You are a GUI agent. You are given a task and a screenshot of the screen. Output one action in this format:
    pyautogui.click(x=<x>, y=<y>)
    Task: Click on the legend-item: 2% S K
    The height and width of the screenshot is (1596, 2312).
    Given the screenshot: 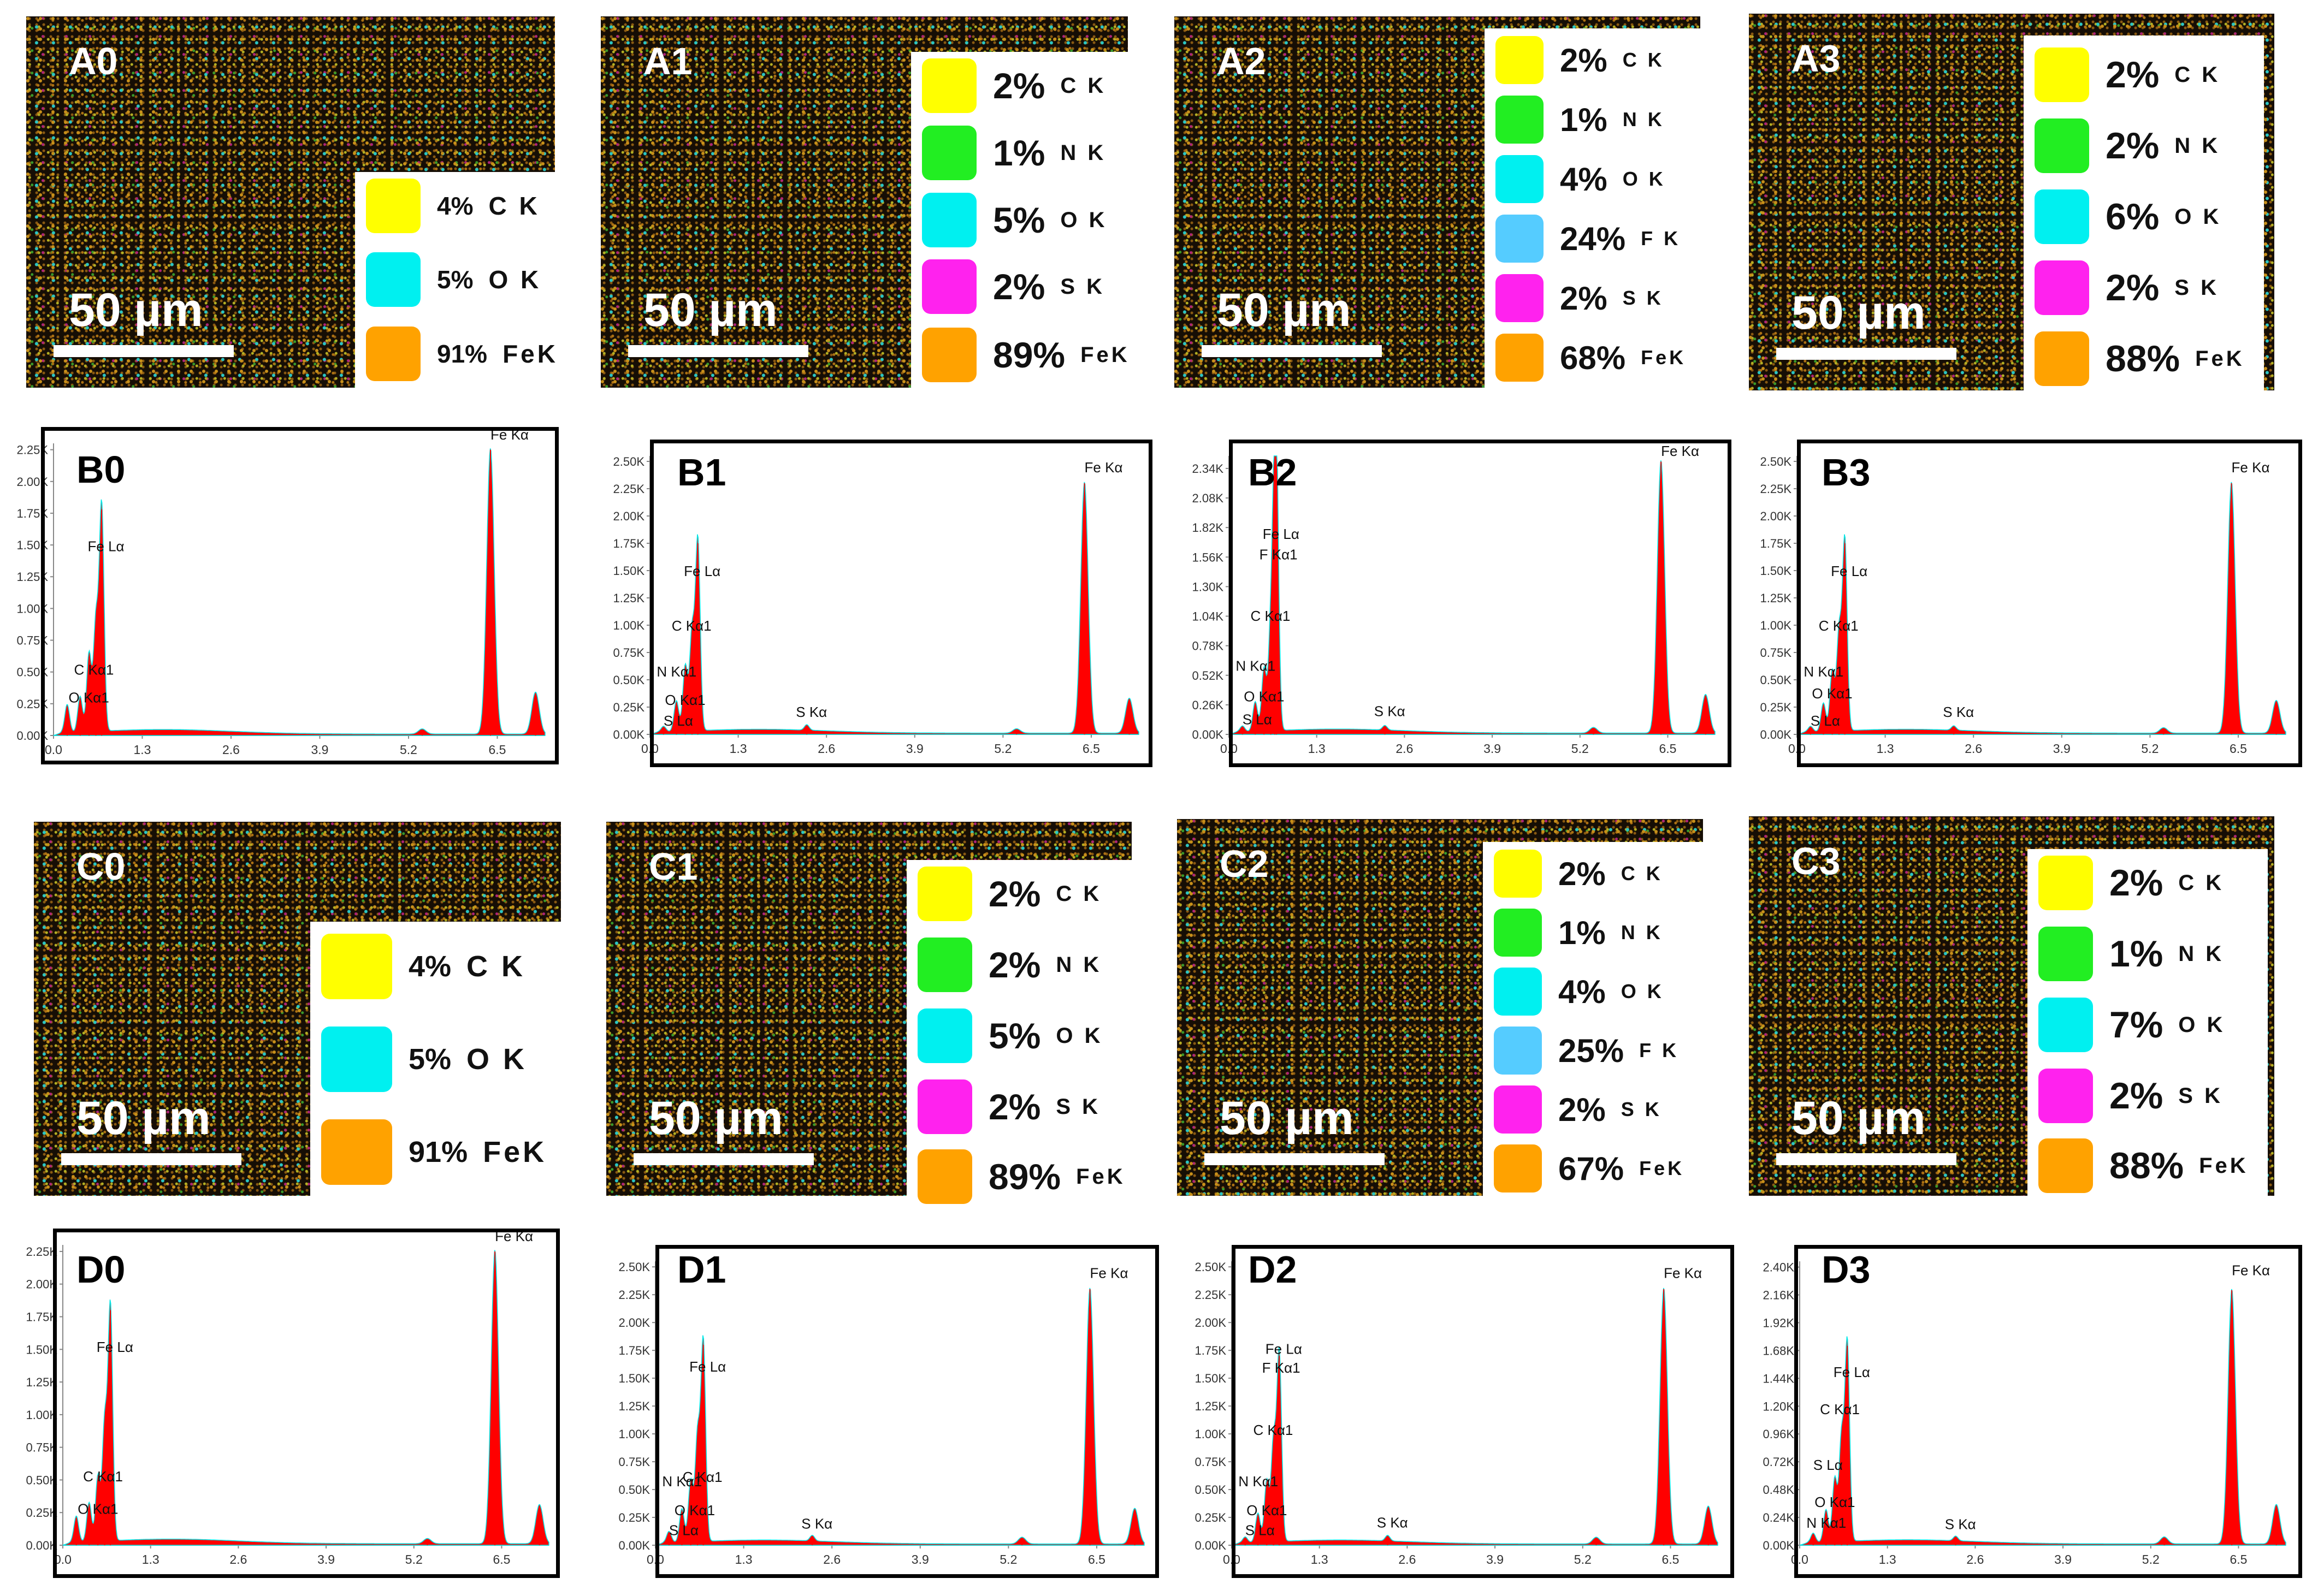 What is the action you would take?
    pyautogui.click(x=1009, y=1106)
    